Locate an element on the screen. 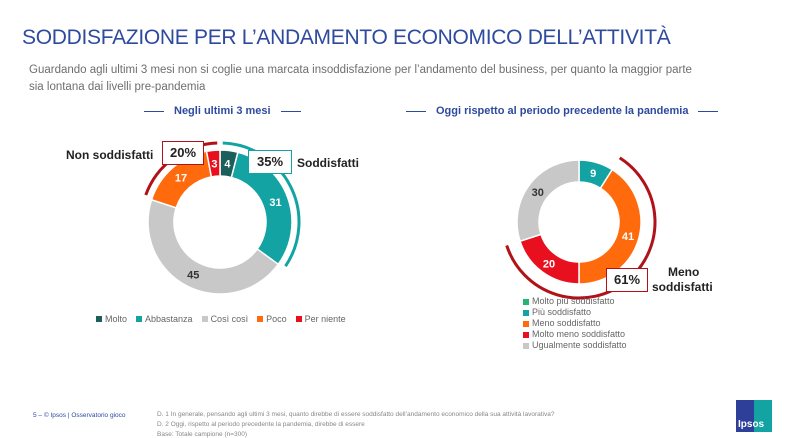 This screenshot has height=438, width=786. legend-label: Molto meno soddisfatto is located at coordinates (579, 334).